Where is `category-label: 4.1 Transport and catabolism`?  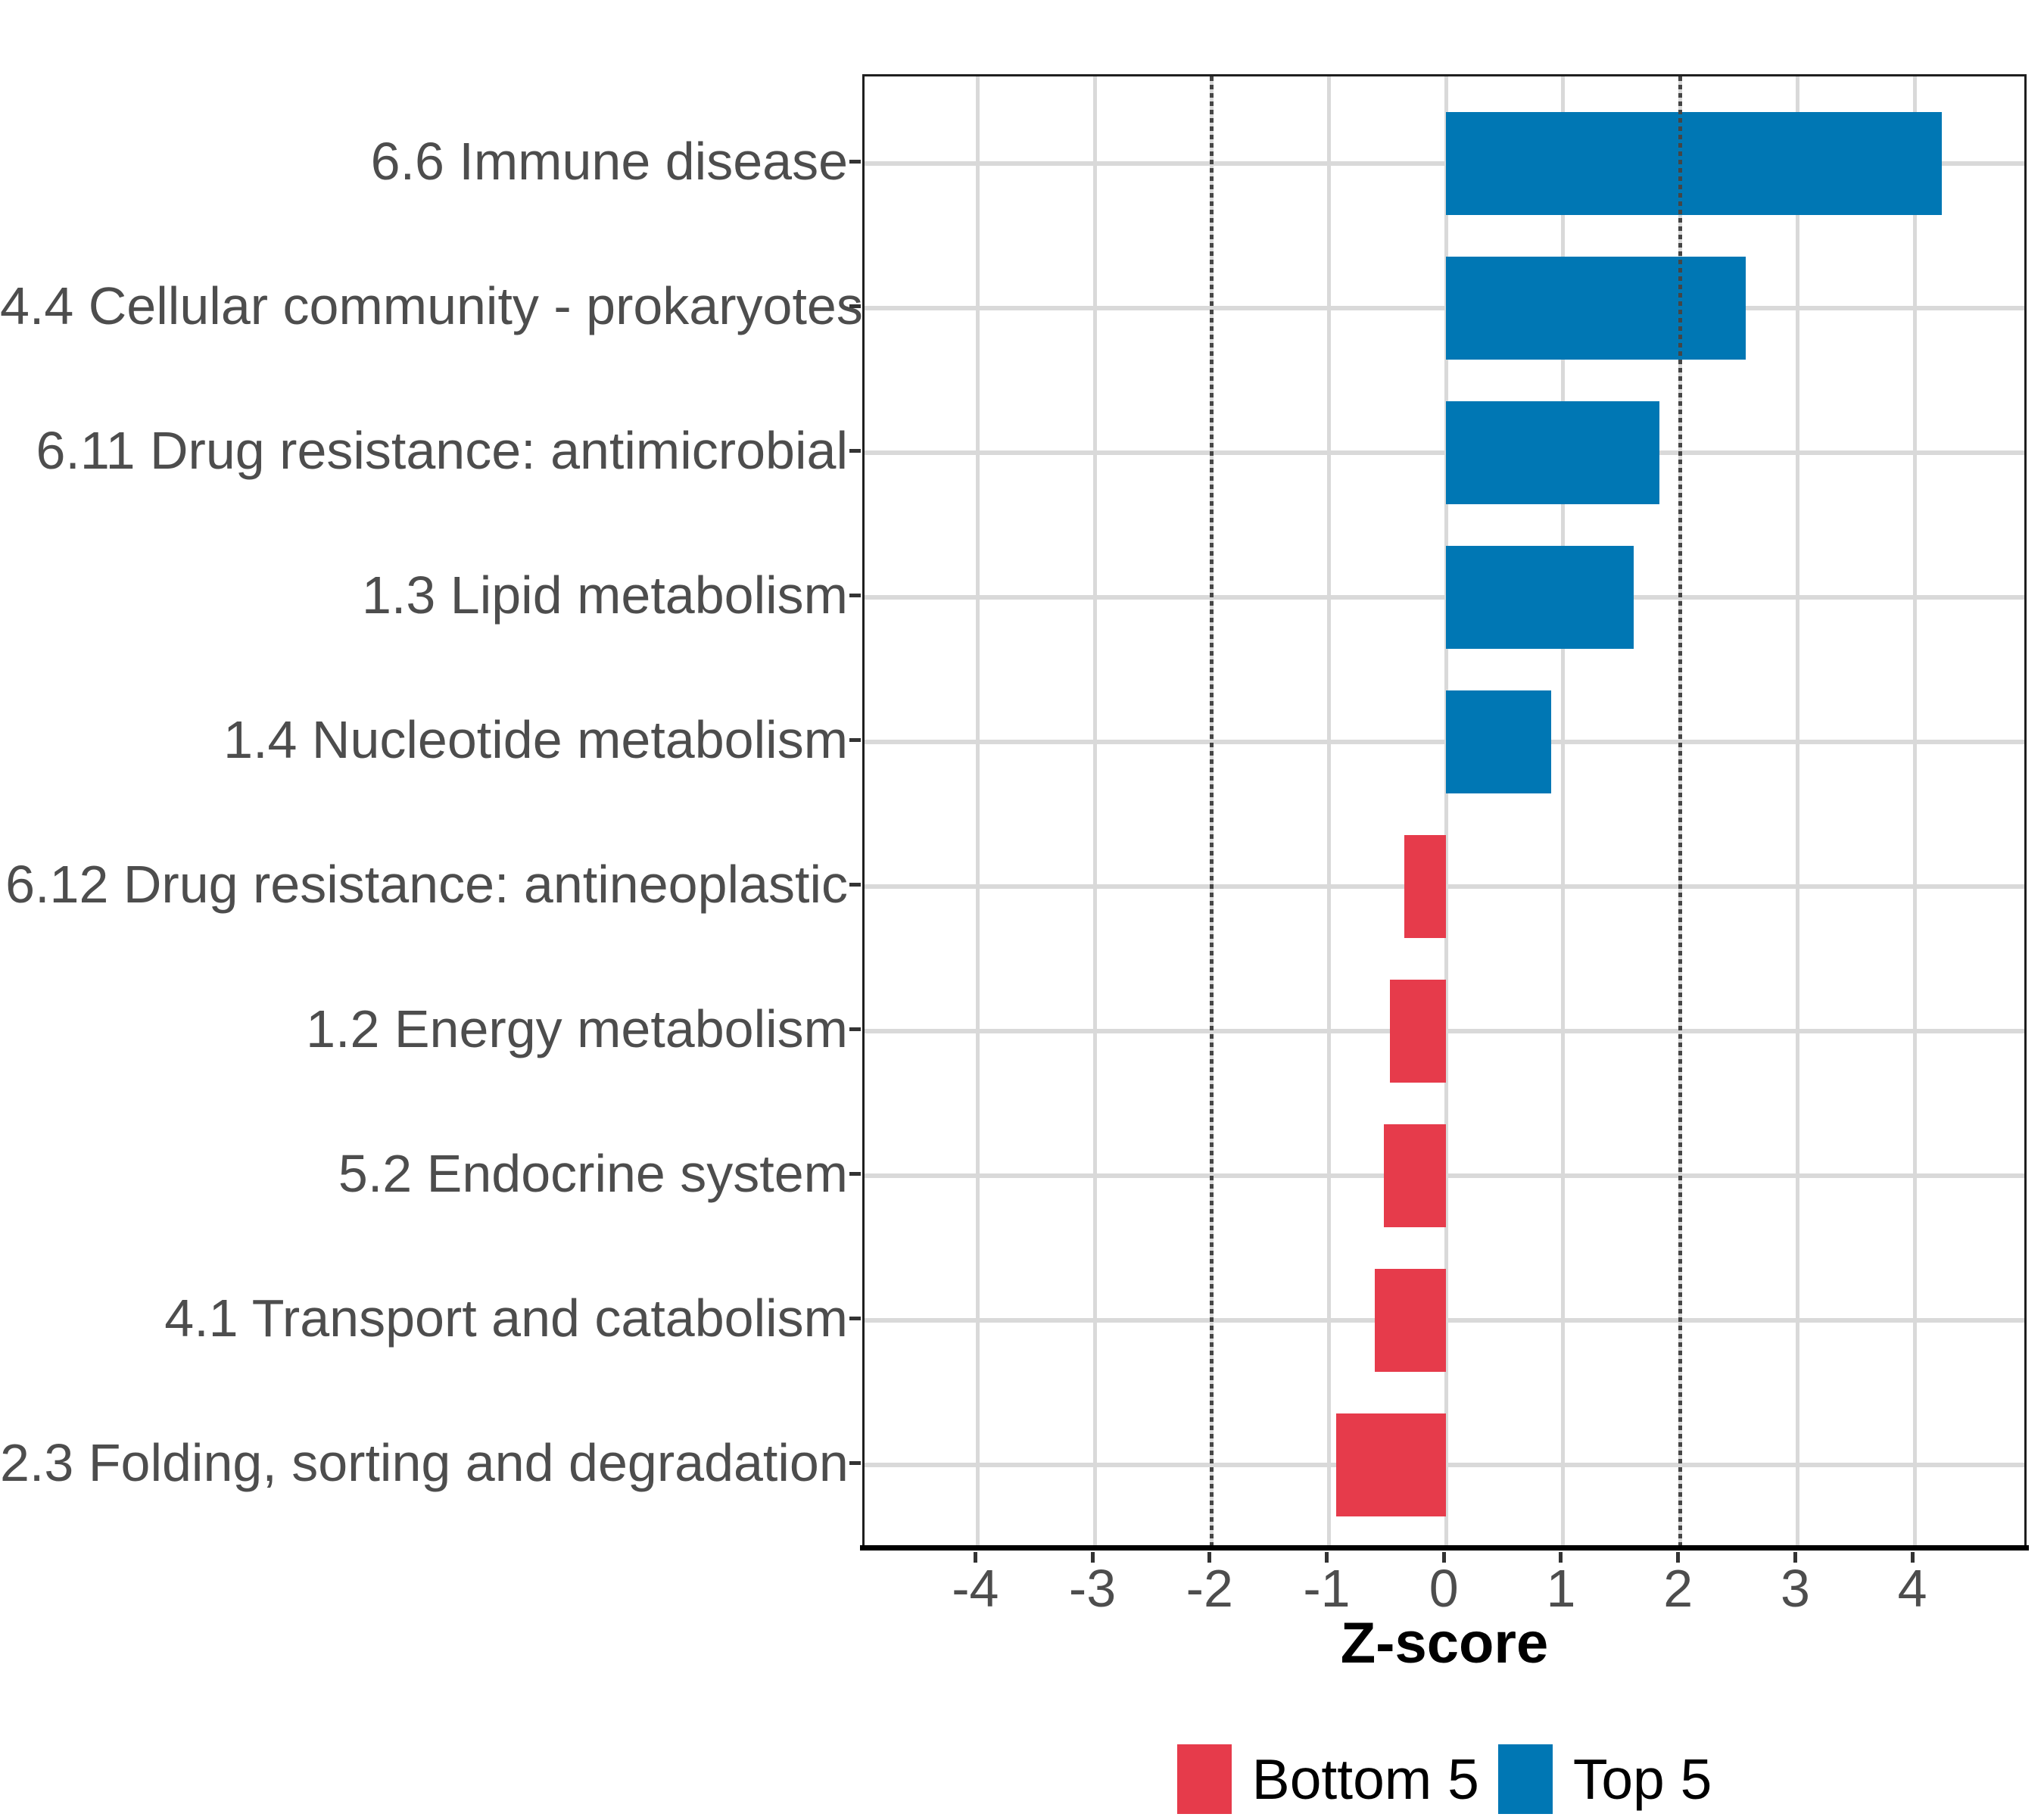 category-label: 4.1 Transport and catabolism is located at coordinates (506, 1318).